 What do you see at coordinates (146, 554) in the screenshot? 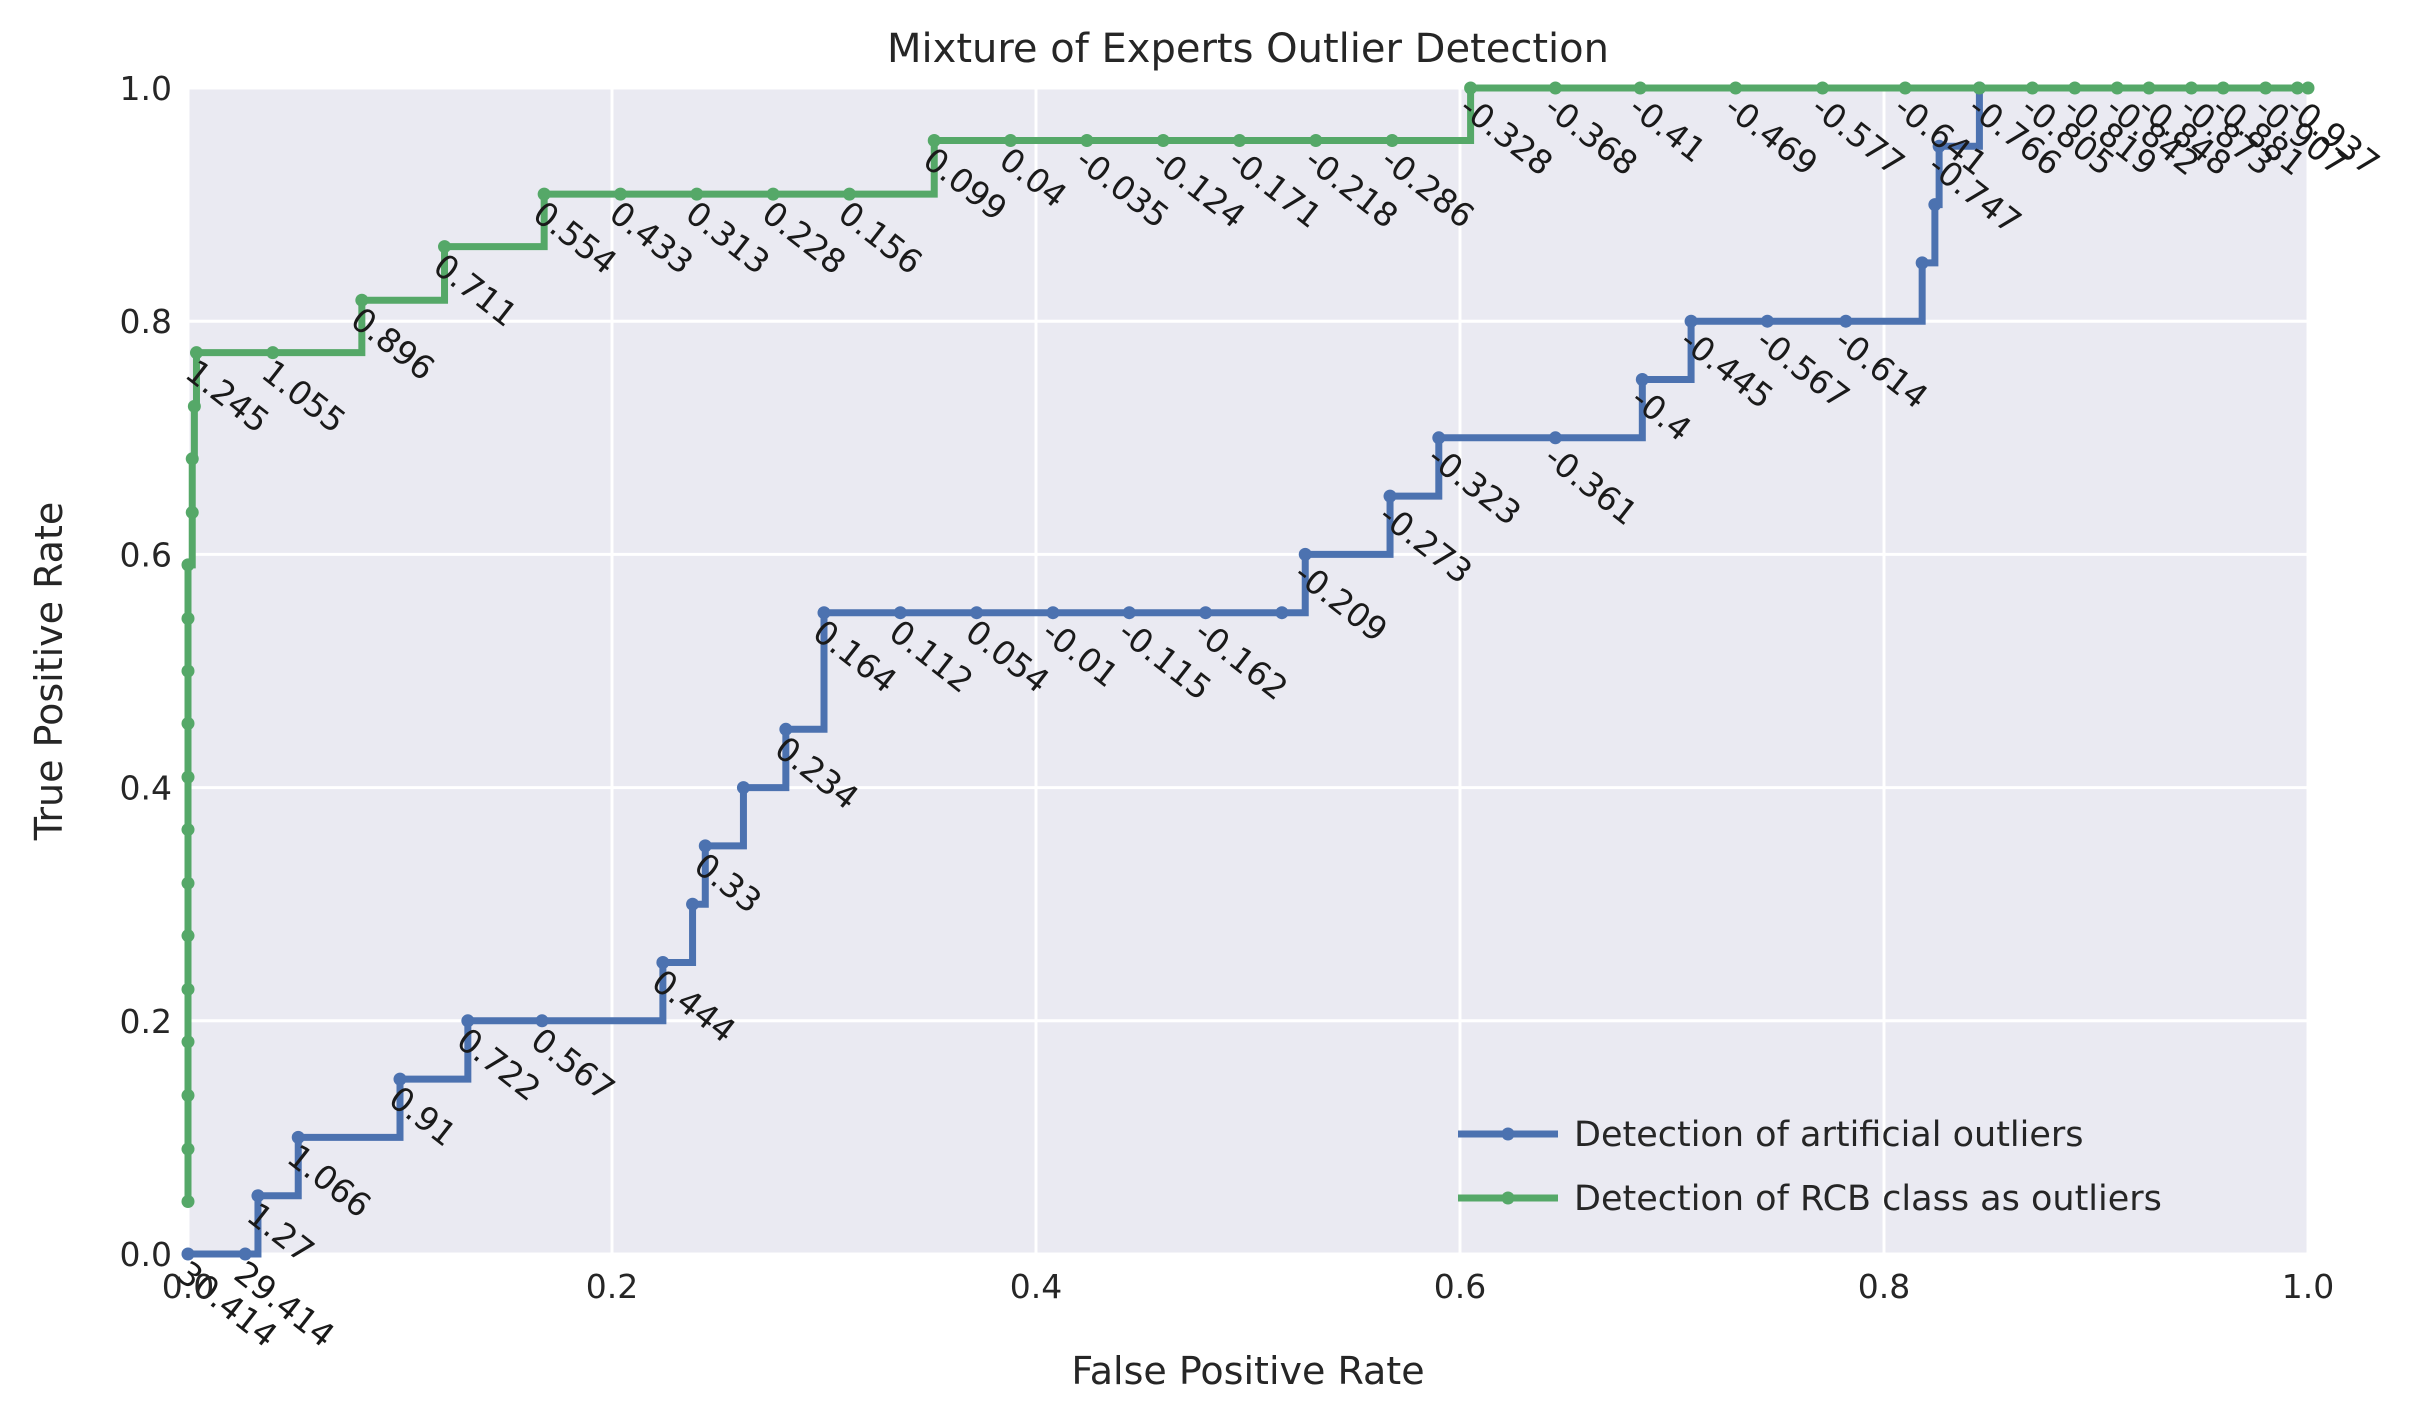
I see `y-tick-label: 0.6` at bounding box center [146, 554].